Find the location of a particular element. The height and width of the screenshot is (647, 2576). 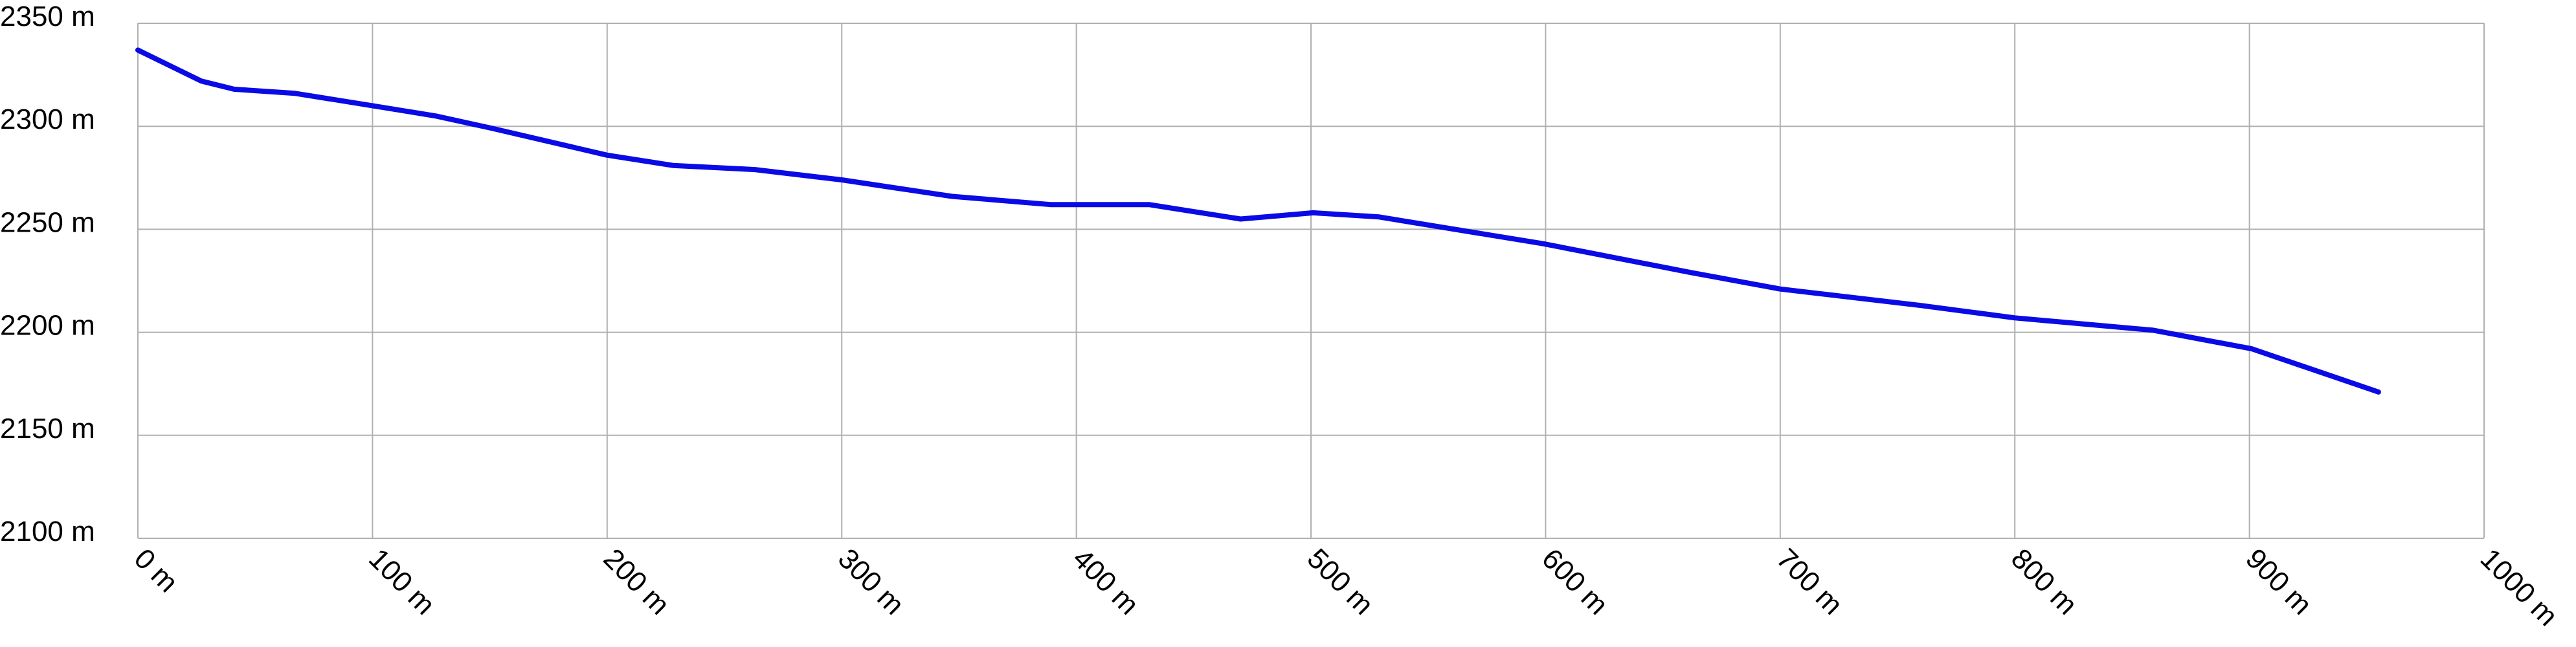

y-tick-label: 2350 m is located at coordinates (48, 16).